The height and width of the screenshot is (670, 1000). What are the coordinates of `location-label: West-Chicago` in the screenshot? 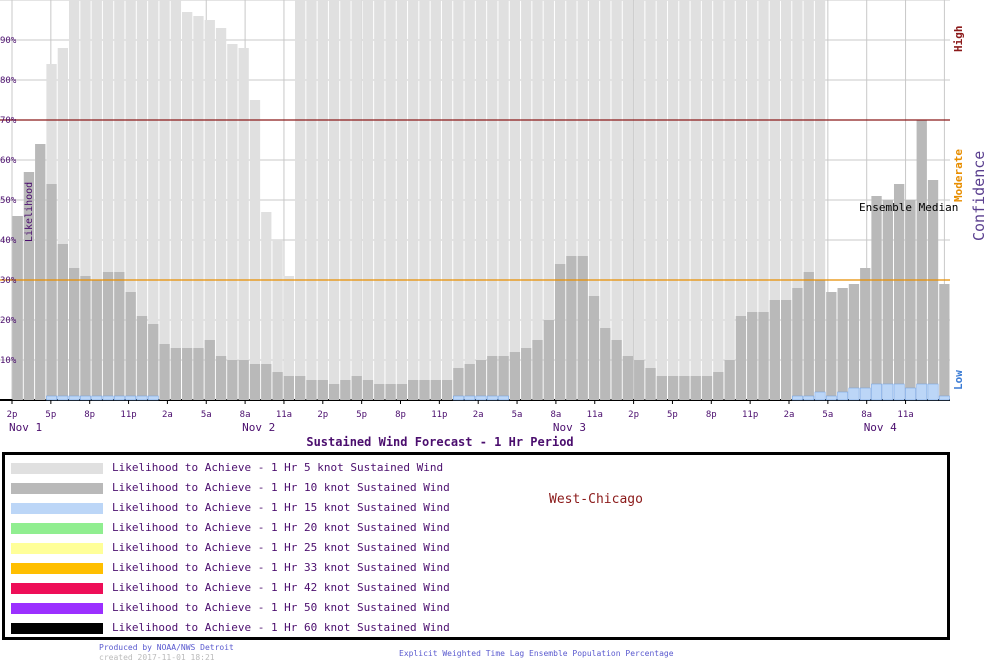 It's located at (596, 499).